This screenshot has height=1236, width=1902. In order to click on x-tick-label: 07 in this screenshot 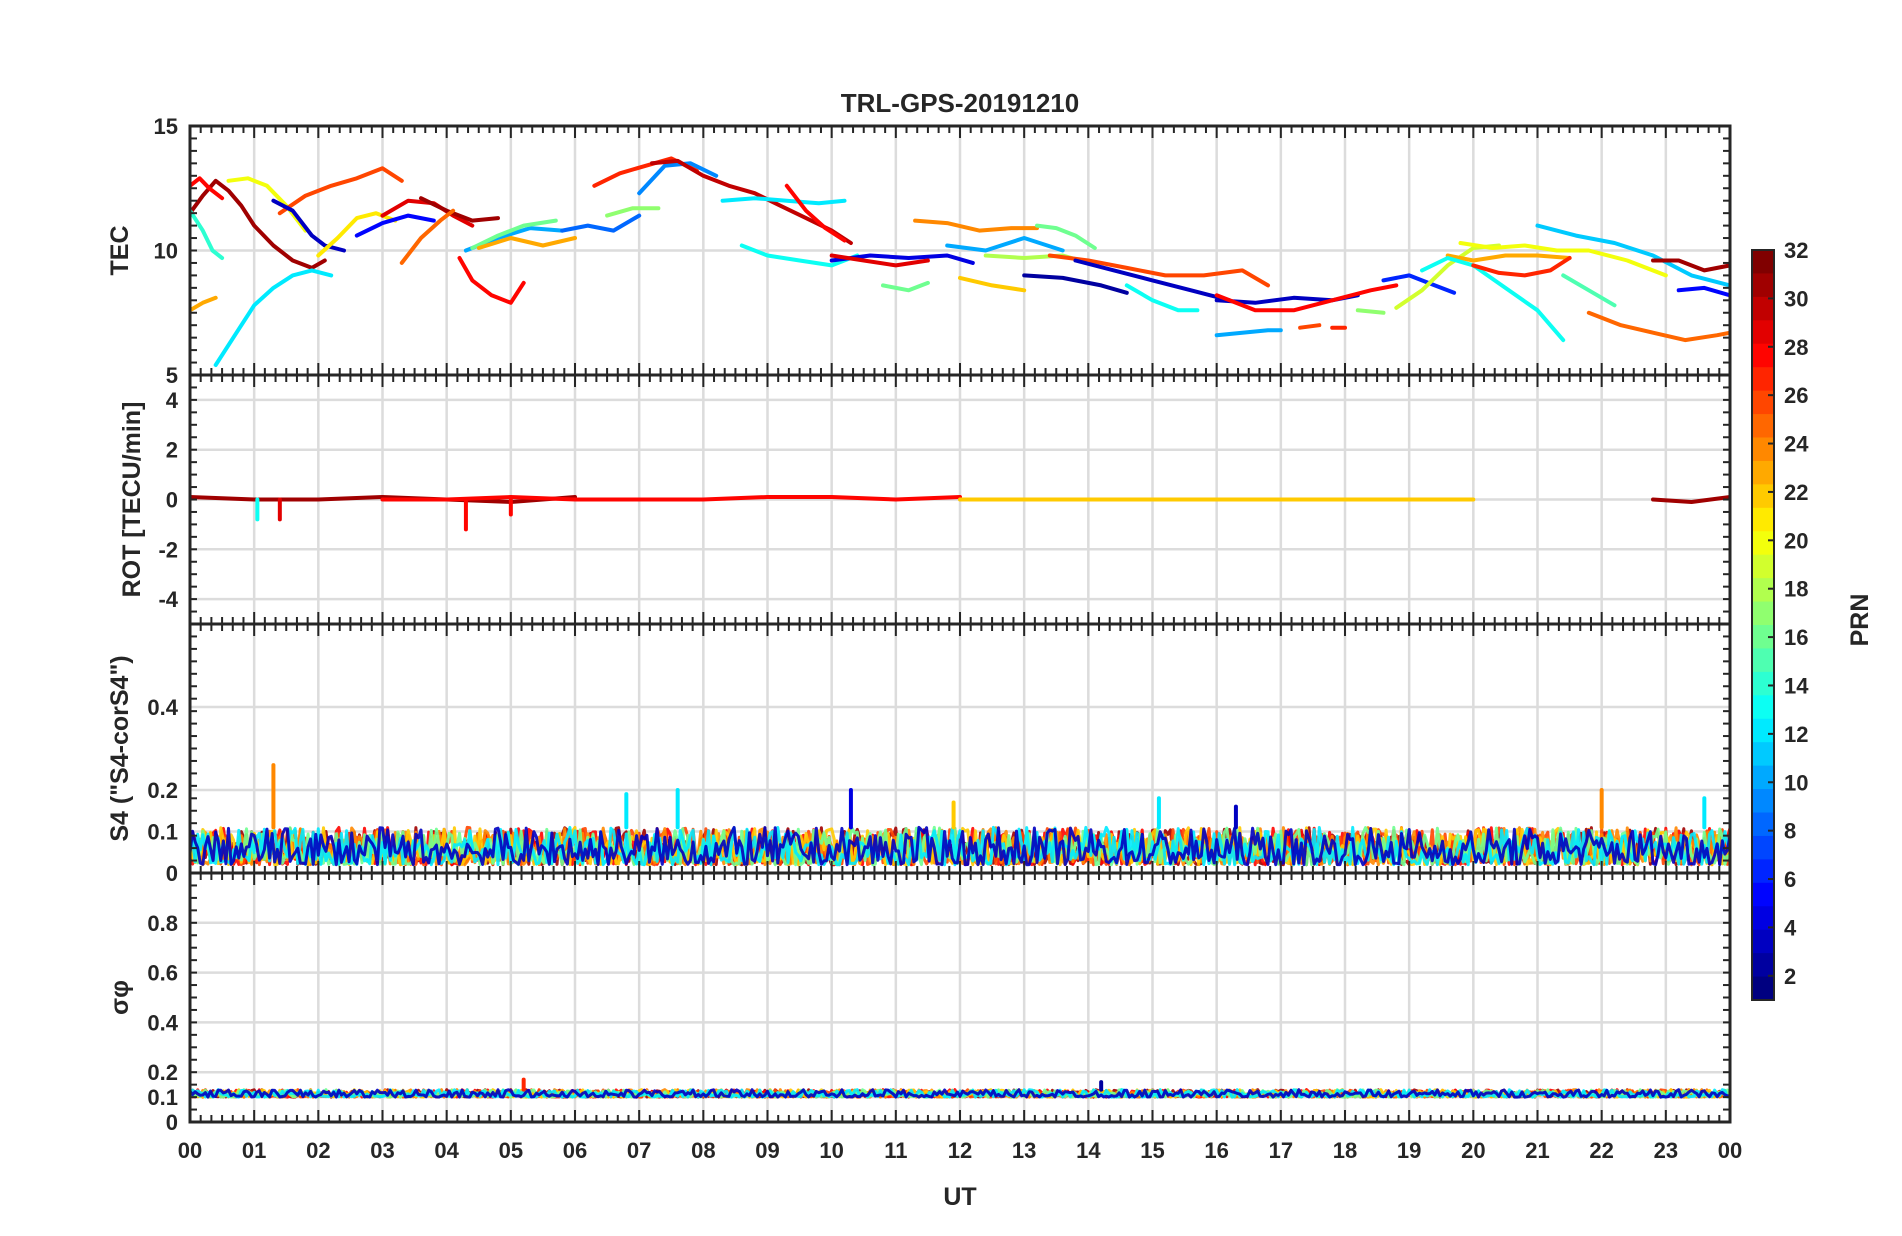, I will do `click(639, 1150)`.